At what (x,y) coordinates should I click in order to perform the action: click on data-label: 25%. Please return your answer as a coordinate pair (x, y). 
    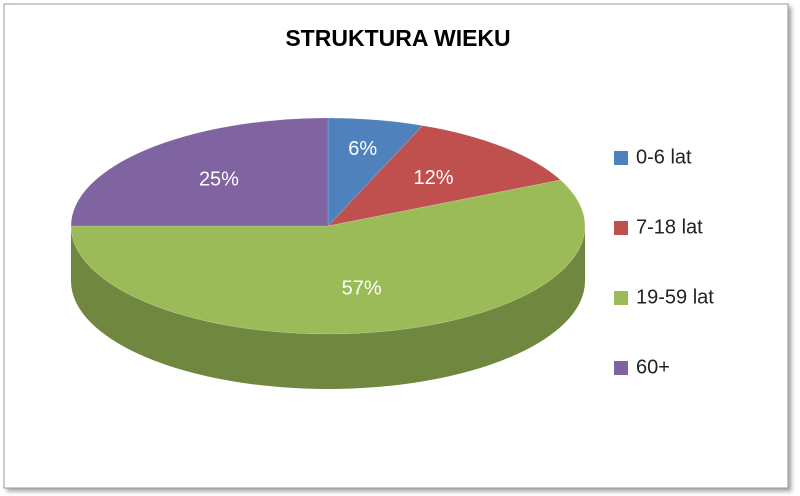
    Looking at the image, I should click on (219, 179).